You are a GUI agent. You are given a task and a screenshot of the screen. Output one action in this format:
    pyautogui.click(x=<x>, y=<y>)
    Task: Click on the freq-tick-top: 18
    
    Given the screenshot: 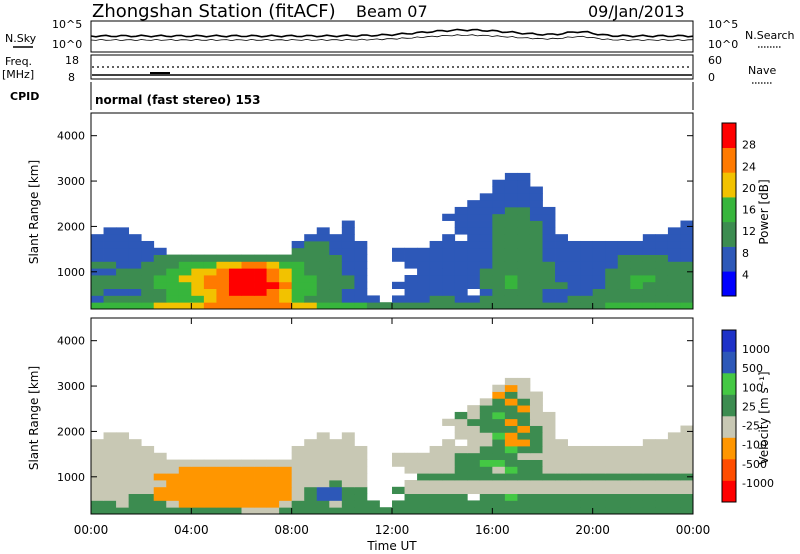 What is the action you would take?
    pyautogui.click(x=72, y=60)
    